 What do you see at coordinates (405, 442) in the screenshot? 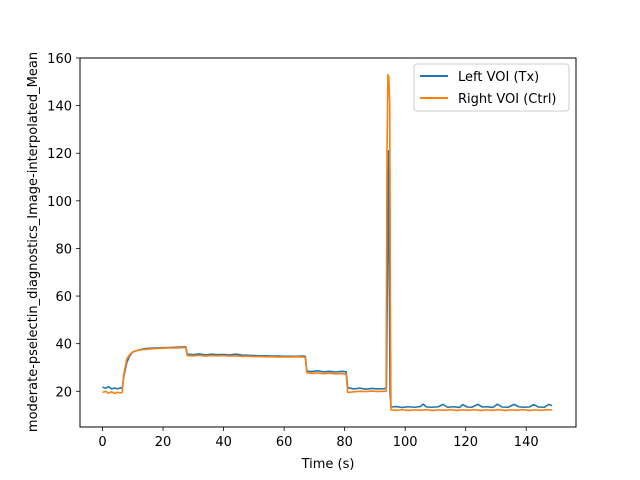
I see `x-tick-label: 100` at bounding box center [405, 442].